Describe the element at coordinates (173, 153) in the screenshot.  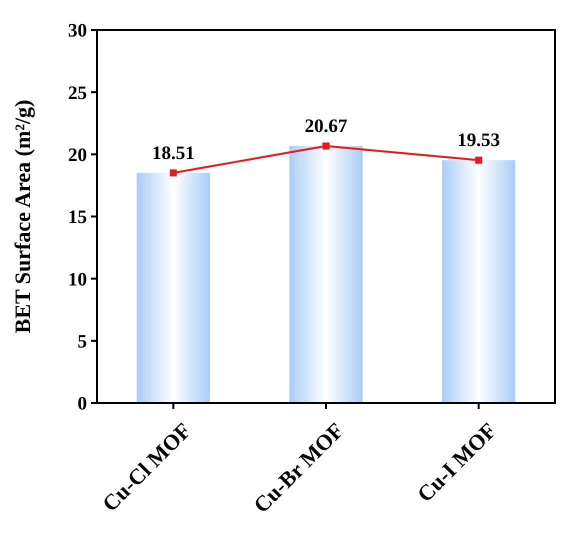
I see `data-label: 18.51` at that location.